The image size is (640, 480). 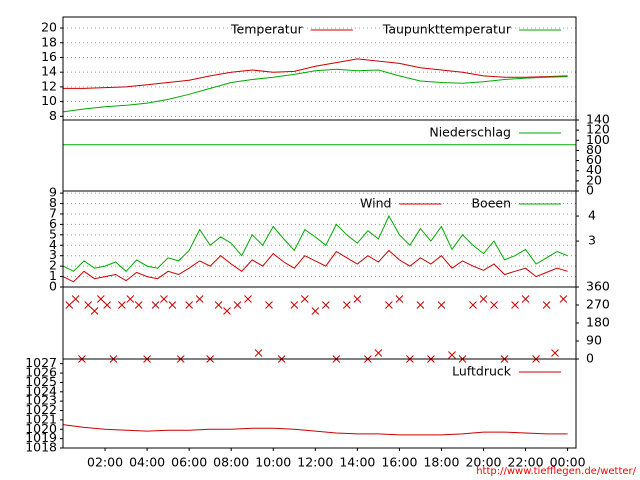 What do you see at coordinates (105, 462) in the screenshot?
I see `x-tick-label: 02:00` at bounding box center [105, 462].